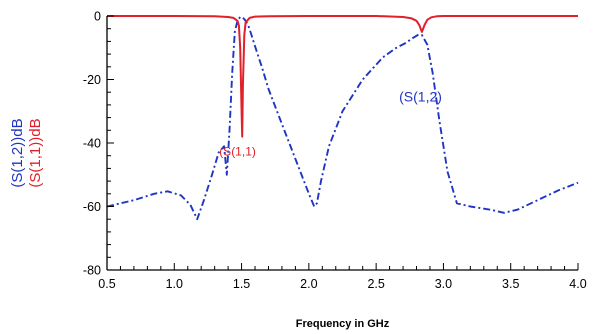 This screenshot has width=593, height=334. I want to click on y-tick-label: -60, so click(92, 207).